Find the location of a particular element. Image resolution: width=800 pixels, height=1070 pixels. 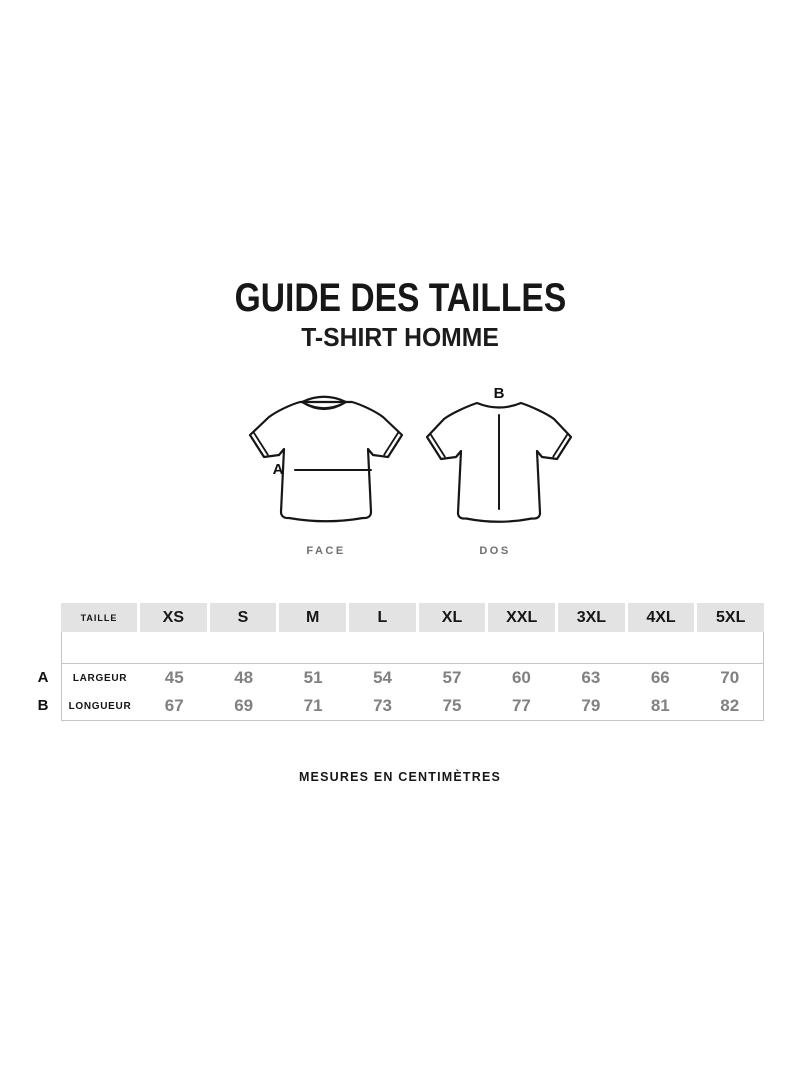

row-key-b: B is located at coordinates (43, 705).